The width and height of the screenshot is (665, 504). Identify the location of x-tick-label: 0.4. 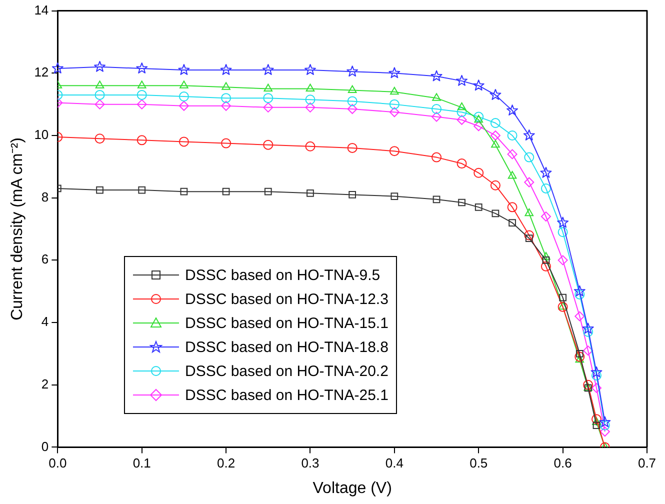
(394, 463).